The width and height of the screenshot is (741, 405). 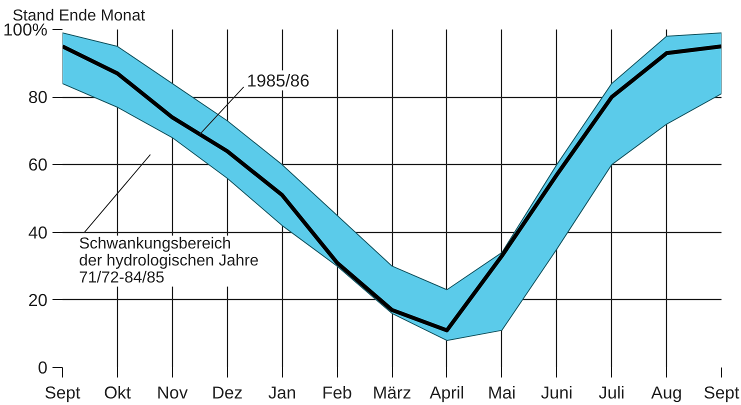 I want to click on x-tick-label: Juni, so click(x=556, y=392).